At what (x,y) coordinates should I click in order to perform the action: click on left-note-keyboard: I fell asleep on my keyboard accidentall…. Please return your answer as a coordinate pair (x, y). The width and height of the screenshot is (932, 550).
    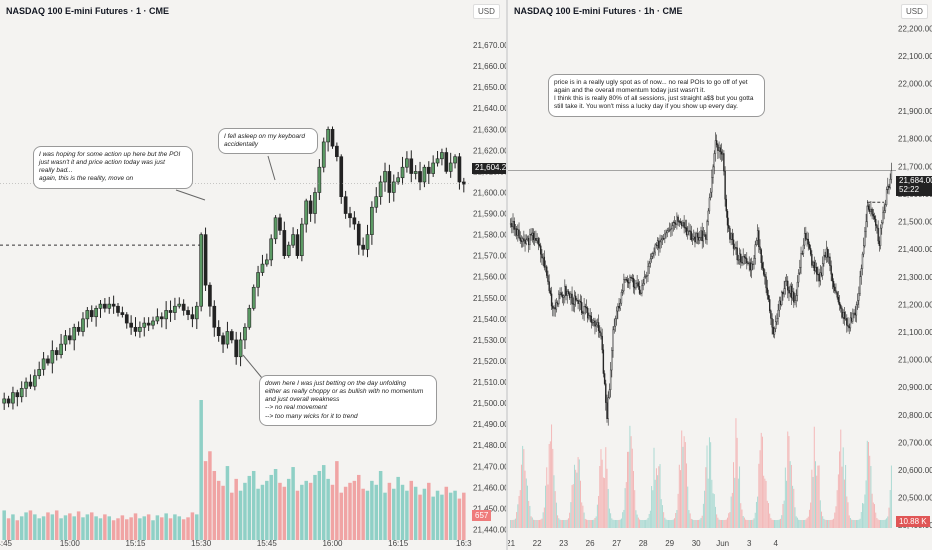
    Looking at the image, I should click on (268, 141).